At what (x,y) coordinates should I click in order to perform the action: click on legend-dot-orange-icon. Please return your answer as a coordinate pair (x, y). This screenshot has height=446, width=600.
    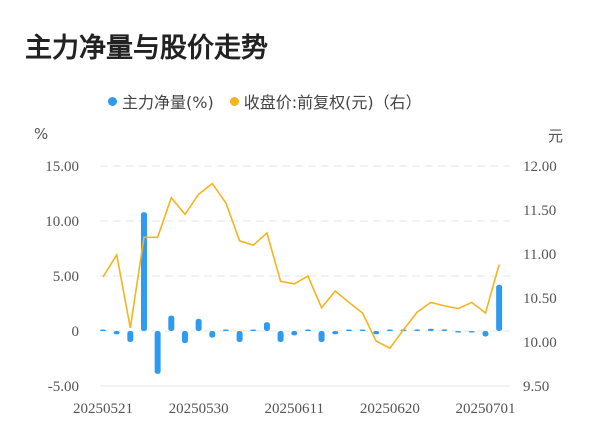
    Looking at the image, I should click on (234, 101).